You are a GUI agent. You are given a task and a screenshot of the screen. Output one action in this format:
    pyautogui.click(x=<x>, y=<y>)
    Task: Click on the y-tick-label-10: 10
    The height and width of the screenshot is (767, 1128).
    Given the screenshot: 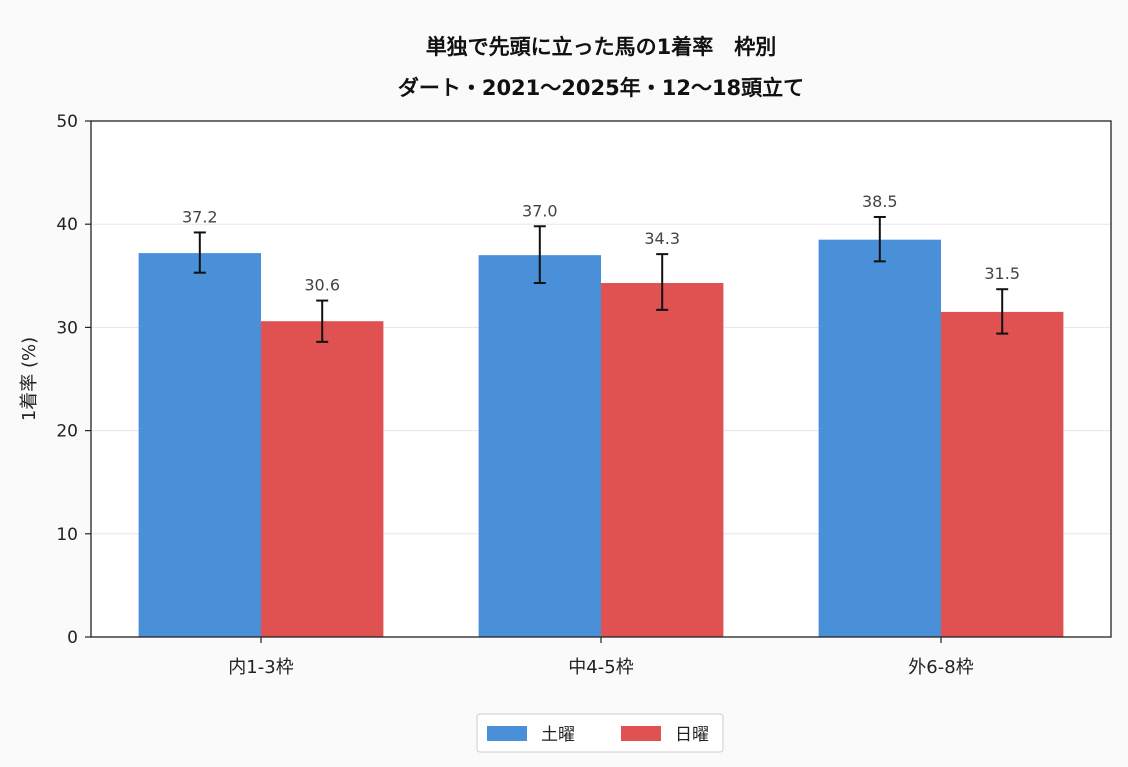 What is the action you would take?
    pyautogui.click(x=67, y=535)
    